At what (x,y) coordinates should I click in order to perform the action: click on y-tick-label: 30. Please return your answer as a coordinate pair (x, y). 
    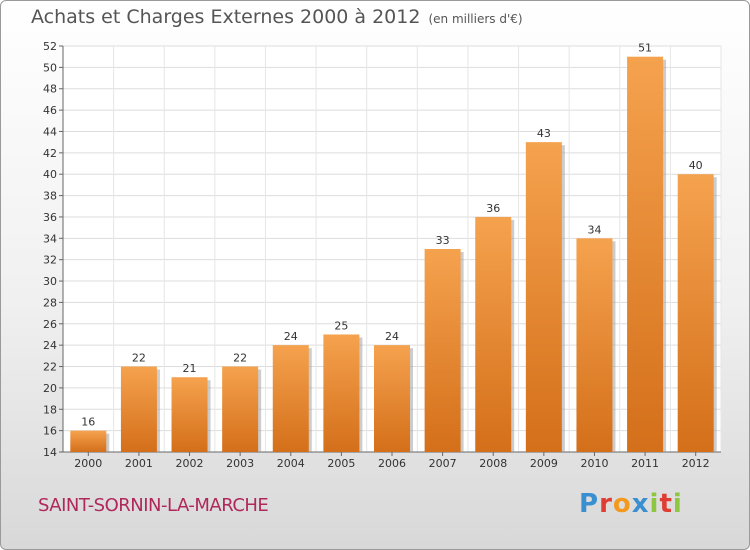
    Looking at the image, I should click on (50, 281).